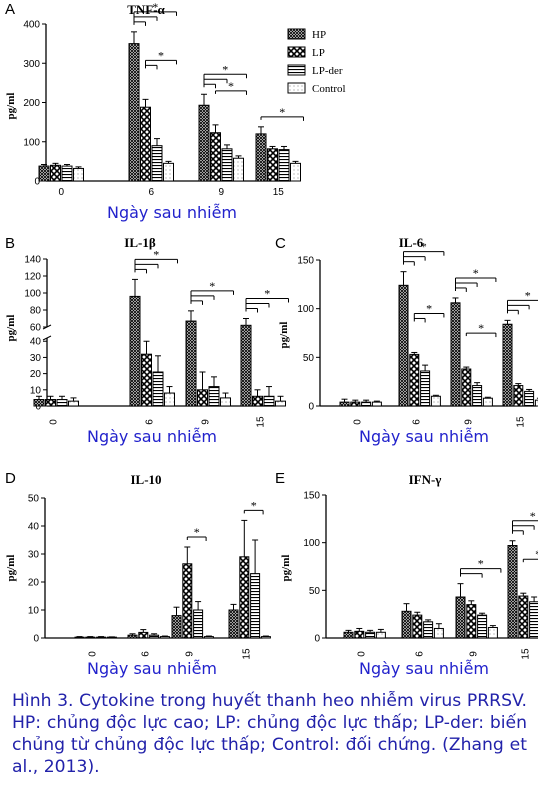 This screenshot has height=801, width=538. Describe the element at coordinates (205, 422) in the screenshot. I see `x-tick-label: 9` at that location.